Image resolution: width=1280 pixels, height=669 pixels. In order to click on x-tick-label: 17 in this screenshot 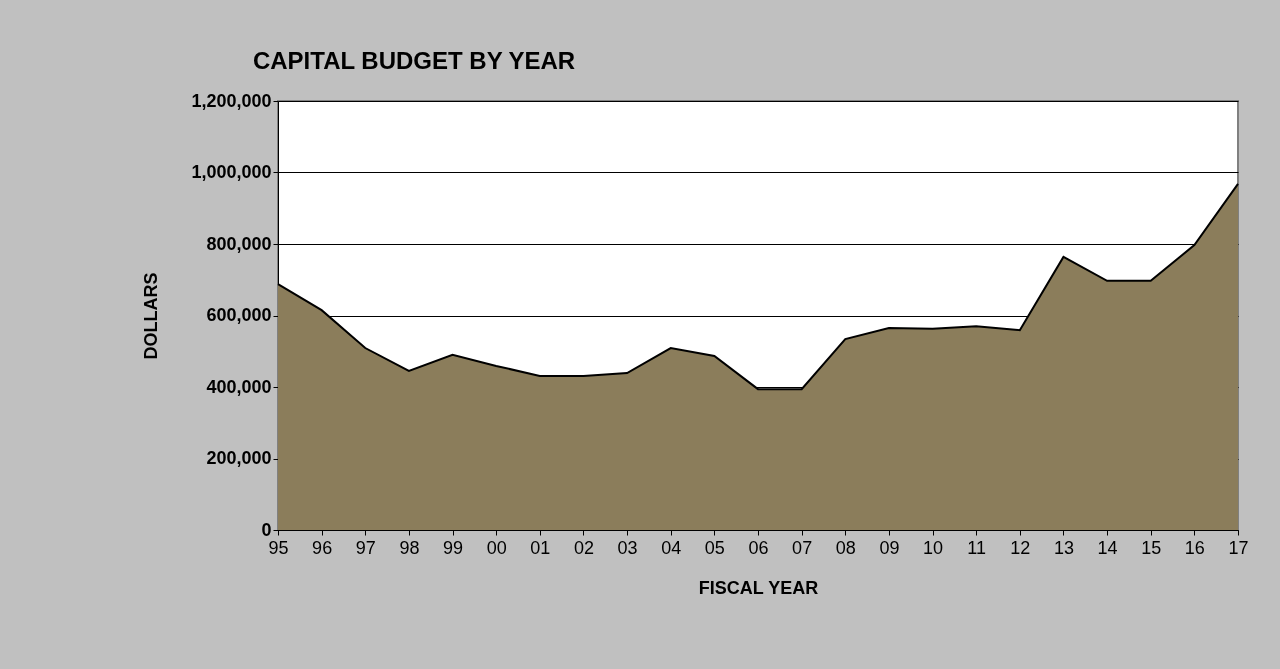, I will do `click(1238, 547)`.